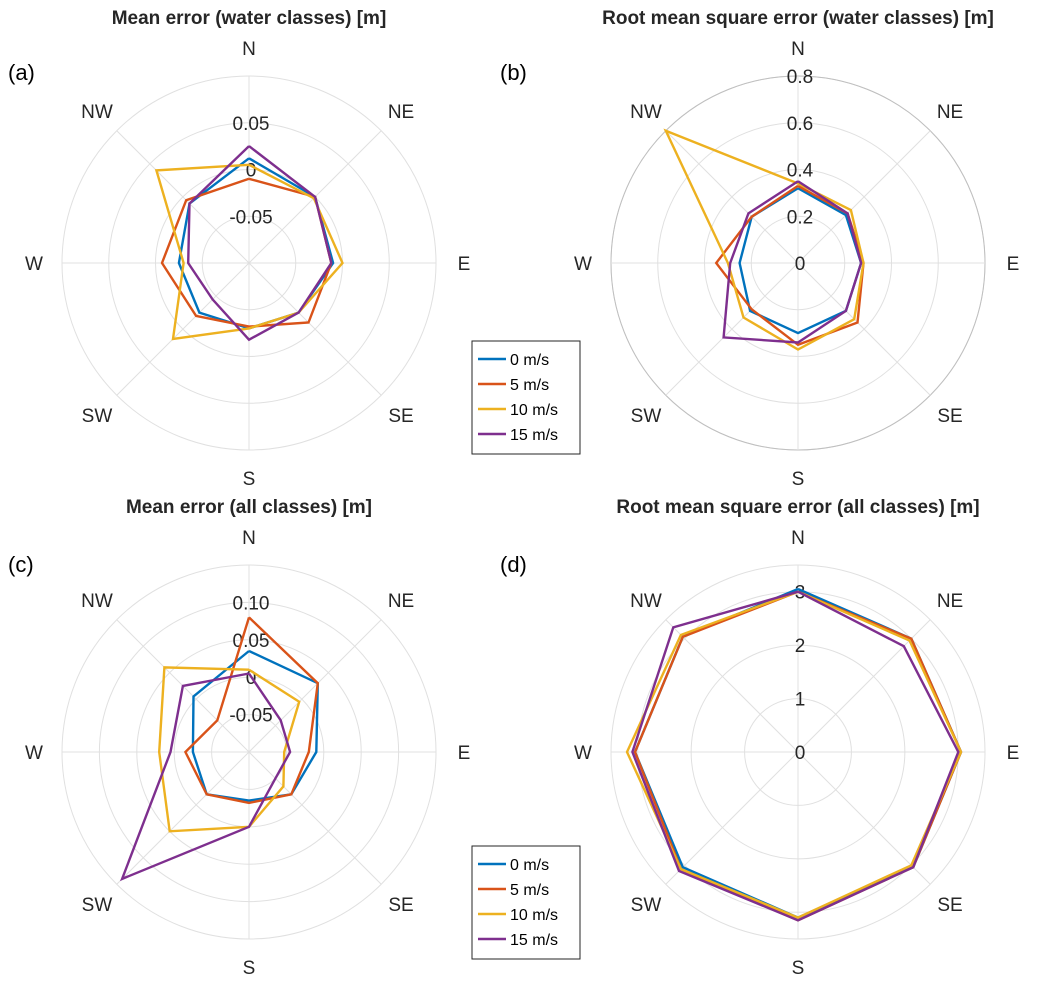  Describe the element at coordinates (800, 217) in the screenshot. I see `radial-tick-label: 0.2` at that location.